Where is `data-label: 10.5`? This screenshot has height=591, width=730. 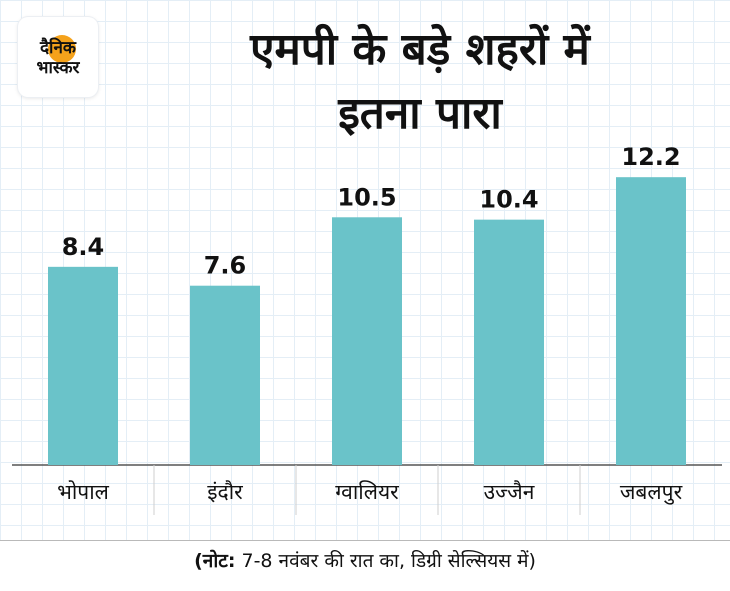 data-label: 10.5 is located at coordinates (366, 197).